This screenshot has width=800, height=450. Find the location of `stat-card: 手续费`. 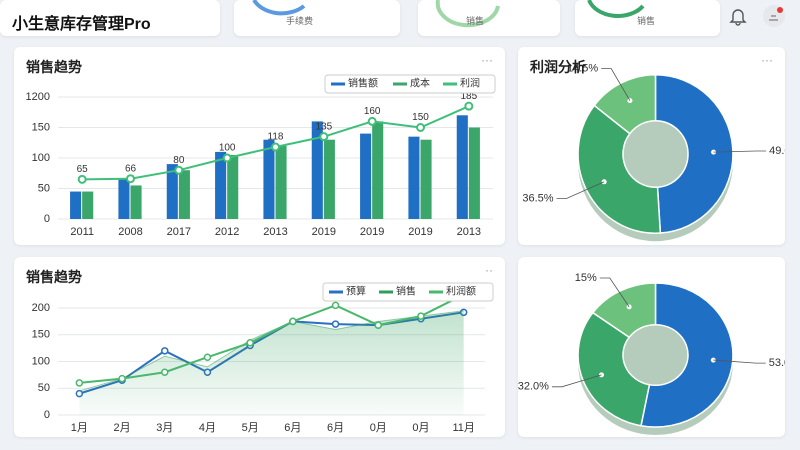

stat-card: 手续费 is located at coordinates (317, 18).